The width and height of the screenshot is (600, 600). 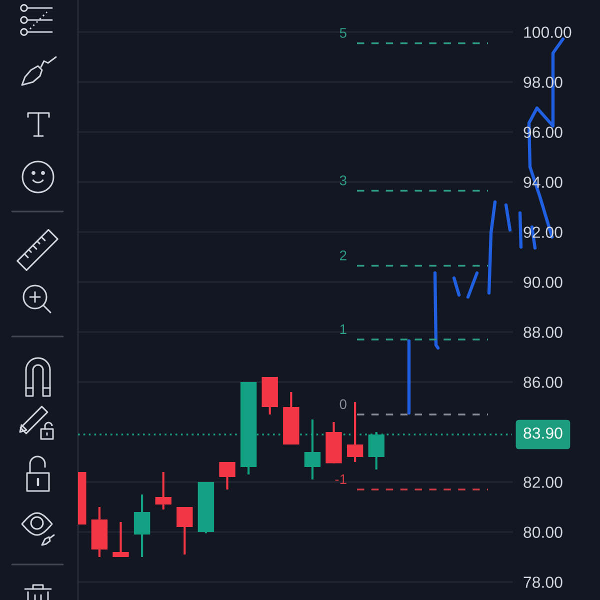 I want to click on annotation: 0, so click(x=343, y=404).